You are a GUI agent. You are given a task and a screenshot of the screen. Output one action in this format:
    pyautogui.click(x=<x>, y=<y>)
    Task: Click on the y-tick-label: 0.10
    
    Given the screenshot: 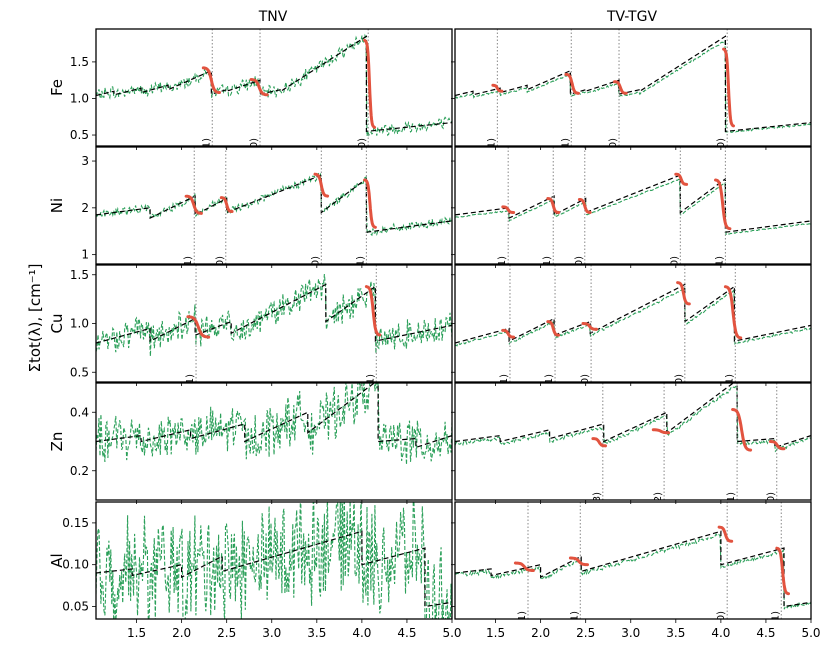 What is the action you would take?
    pyautogui.click(x=75, y=565)
    